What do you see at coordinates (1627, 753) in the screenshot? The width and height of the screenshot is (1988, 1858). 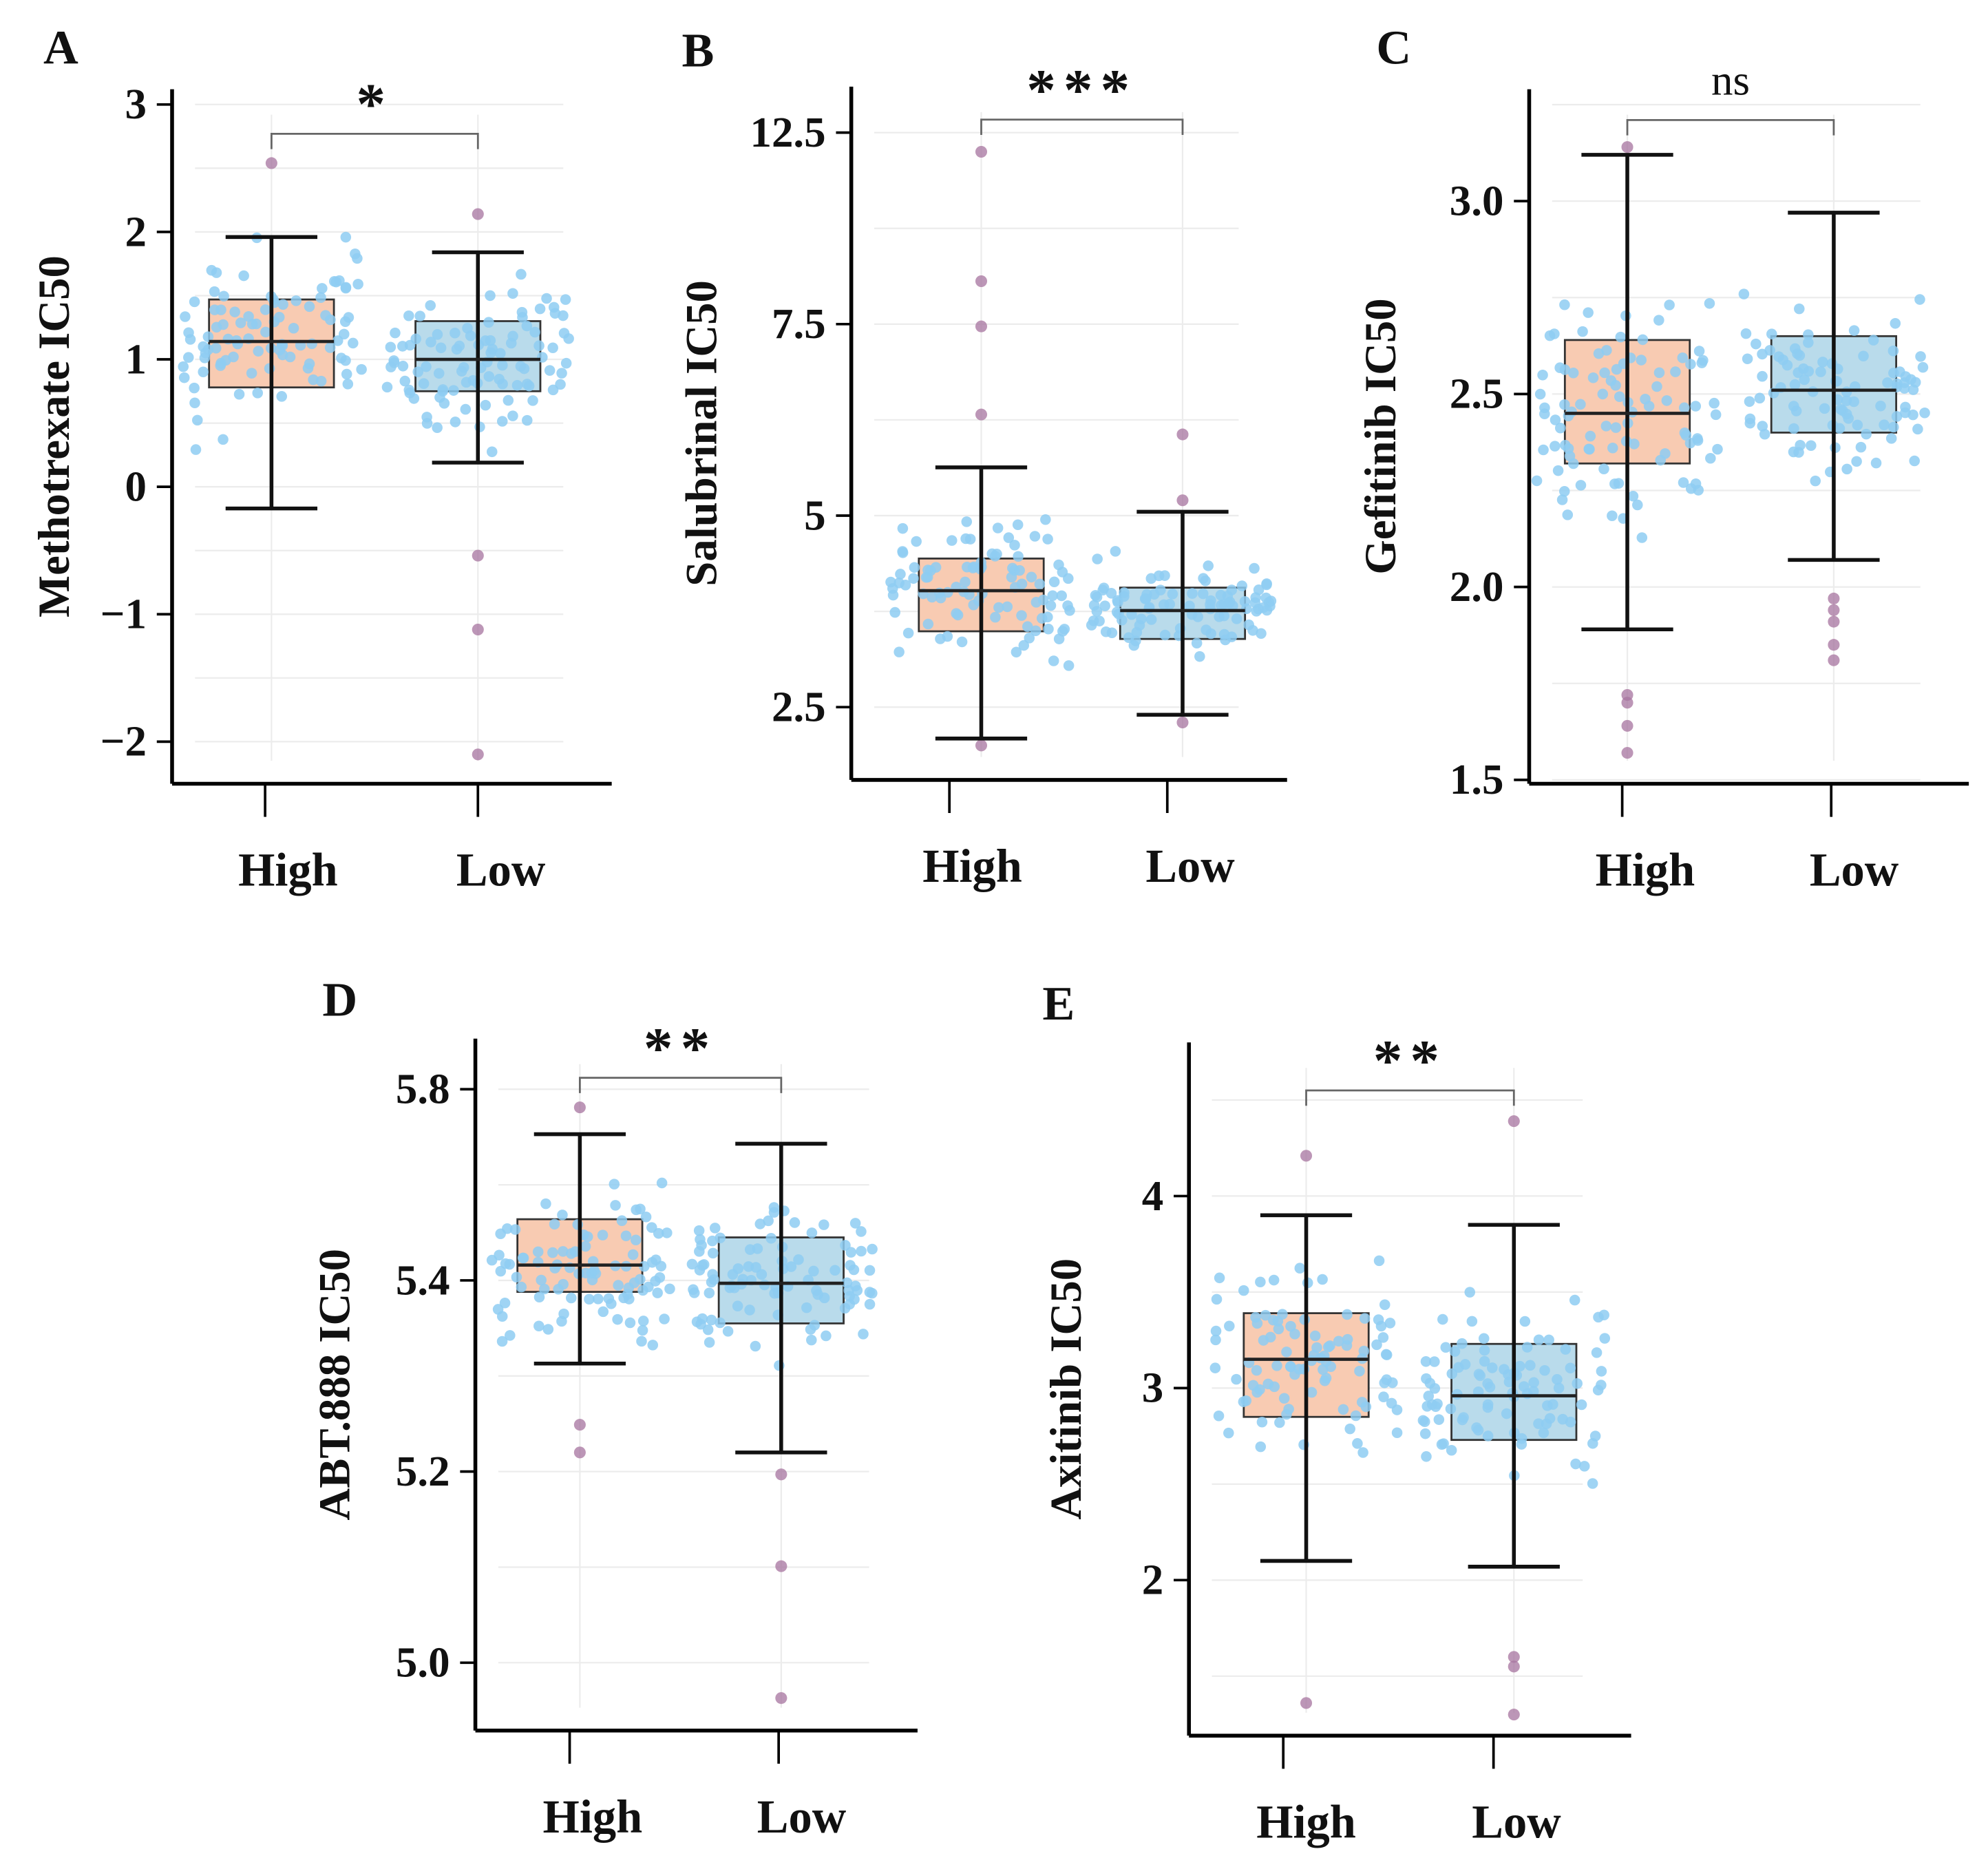 I see `outlier-point` at bounding box center [1627, 753].